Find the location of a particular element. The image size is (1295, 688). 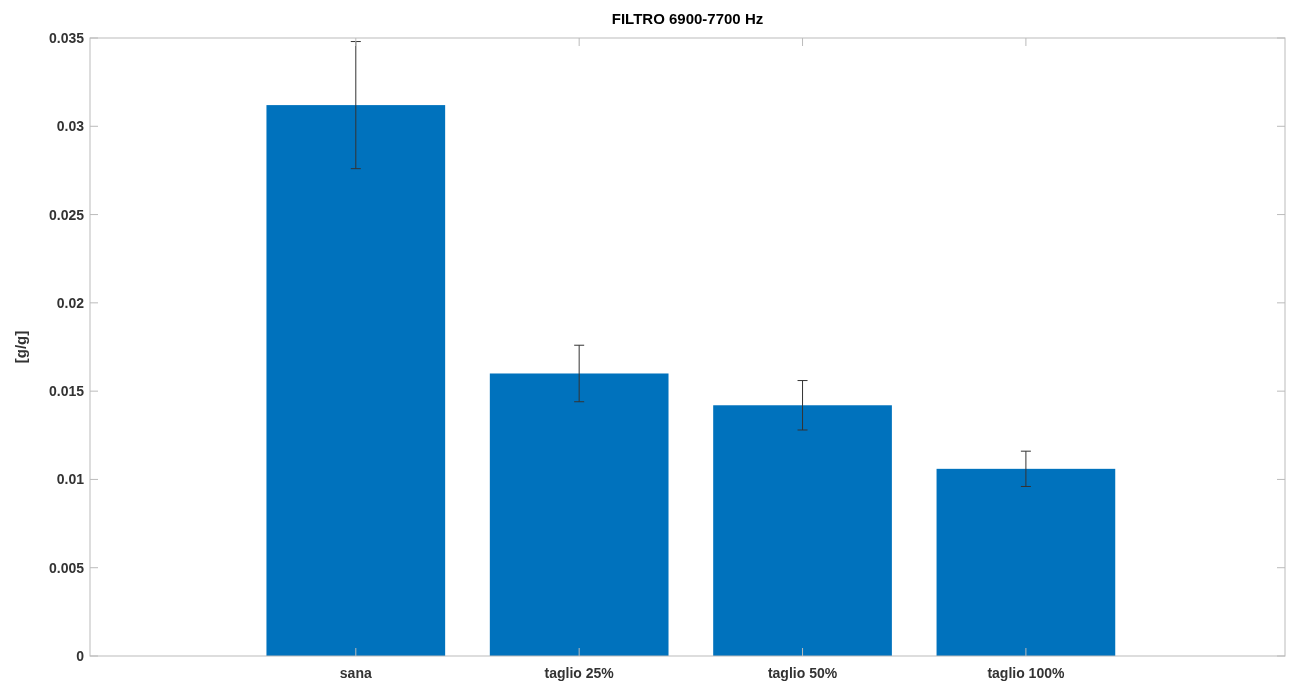

y-tick-label: 0.02 is located at coordinates (70, 302).